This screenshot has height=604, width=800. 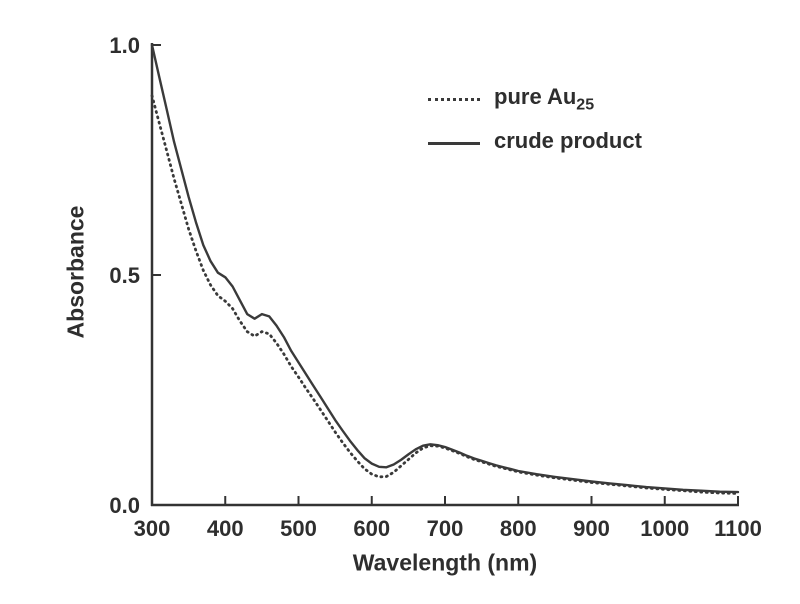 I want to click on x-axis-label: Wavelength (nm), so click(x=445, y=562).